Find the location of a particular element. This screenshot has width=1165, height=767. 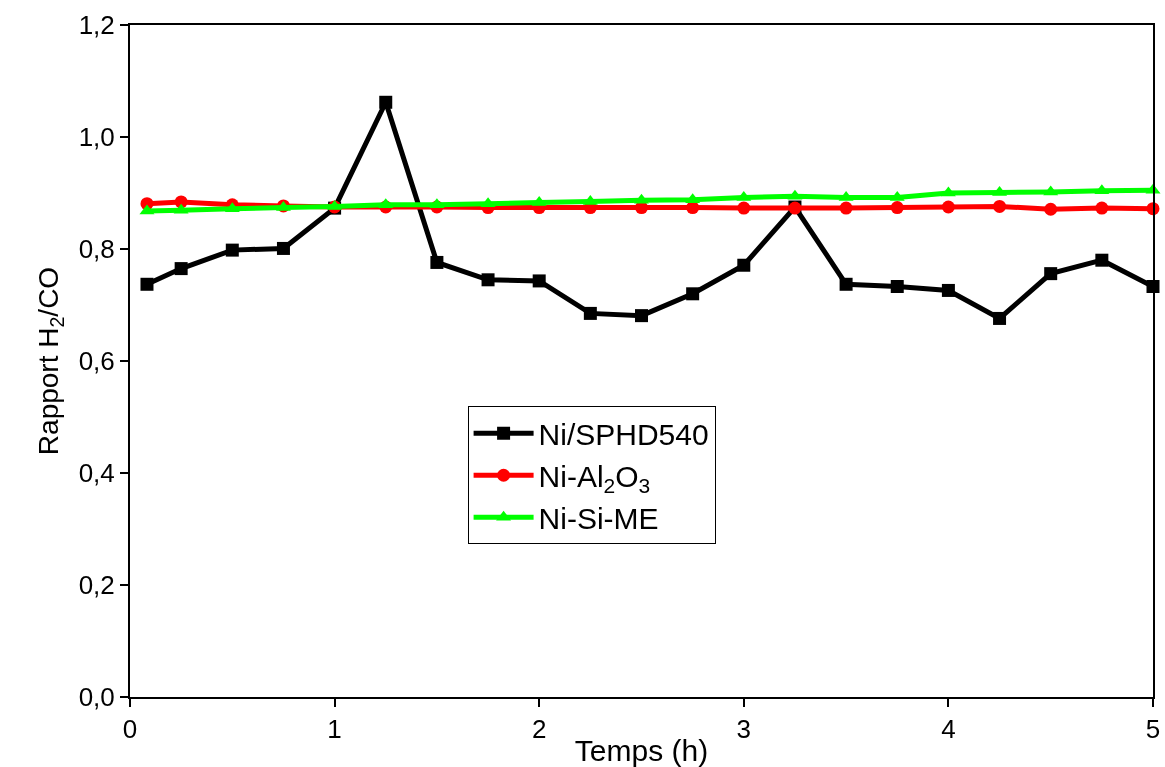

y-tick-label: 0,0 is located at coordinates (96, 697).